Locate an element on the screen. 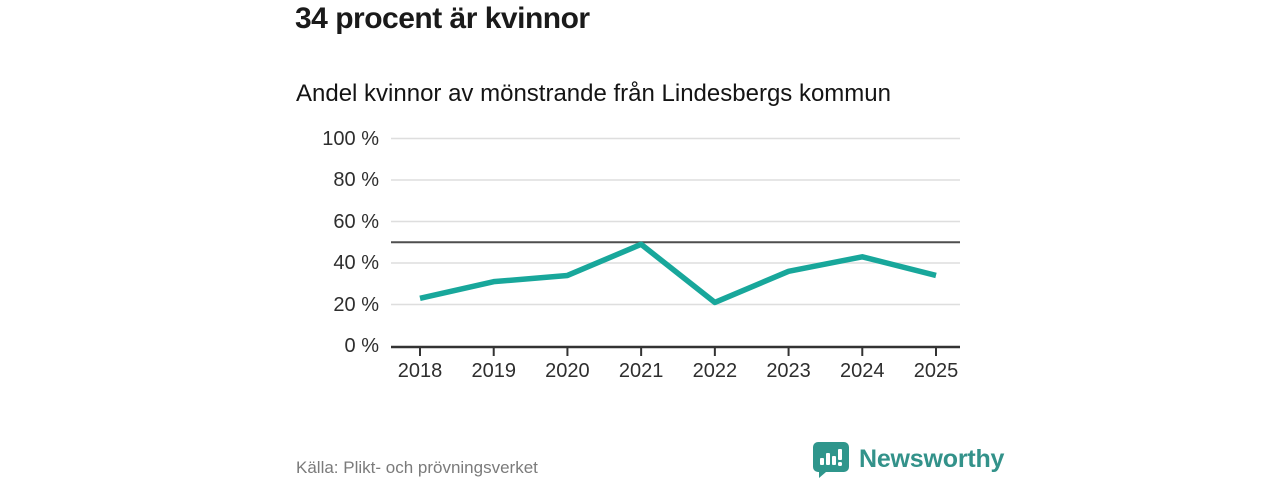  chart-title: 34 procent är kvinnor is located at coordinates (442, 18).